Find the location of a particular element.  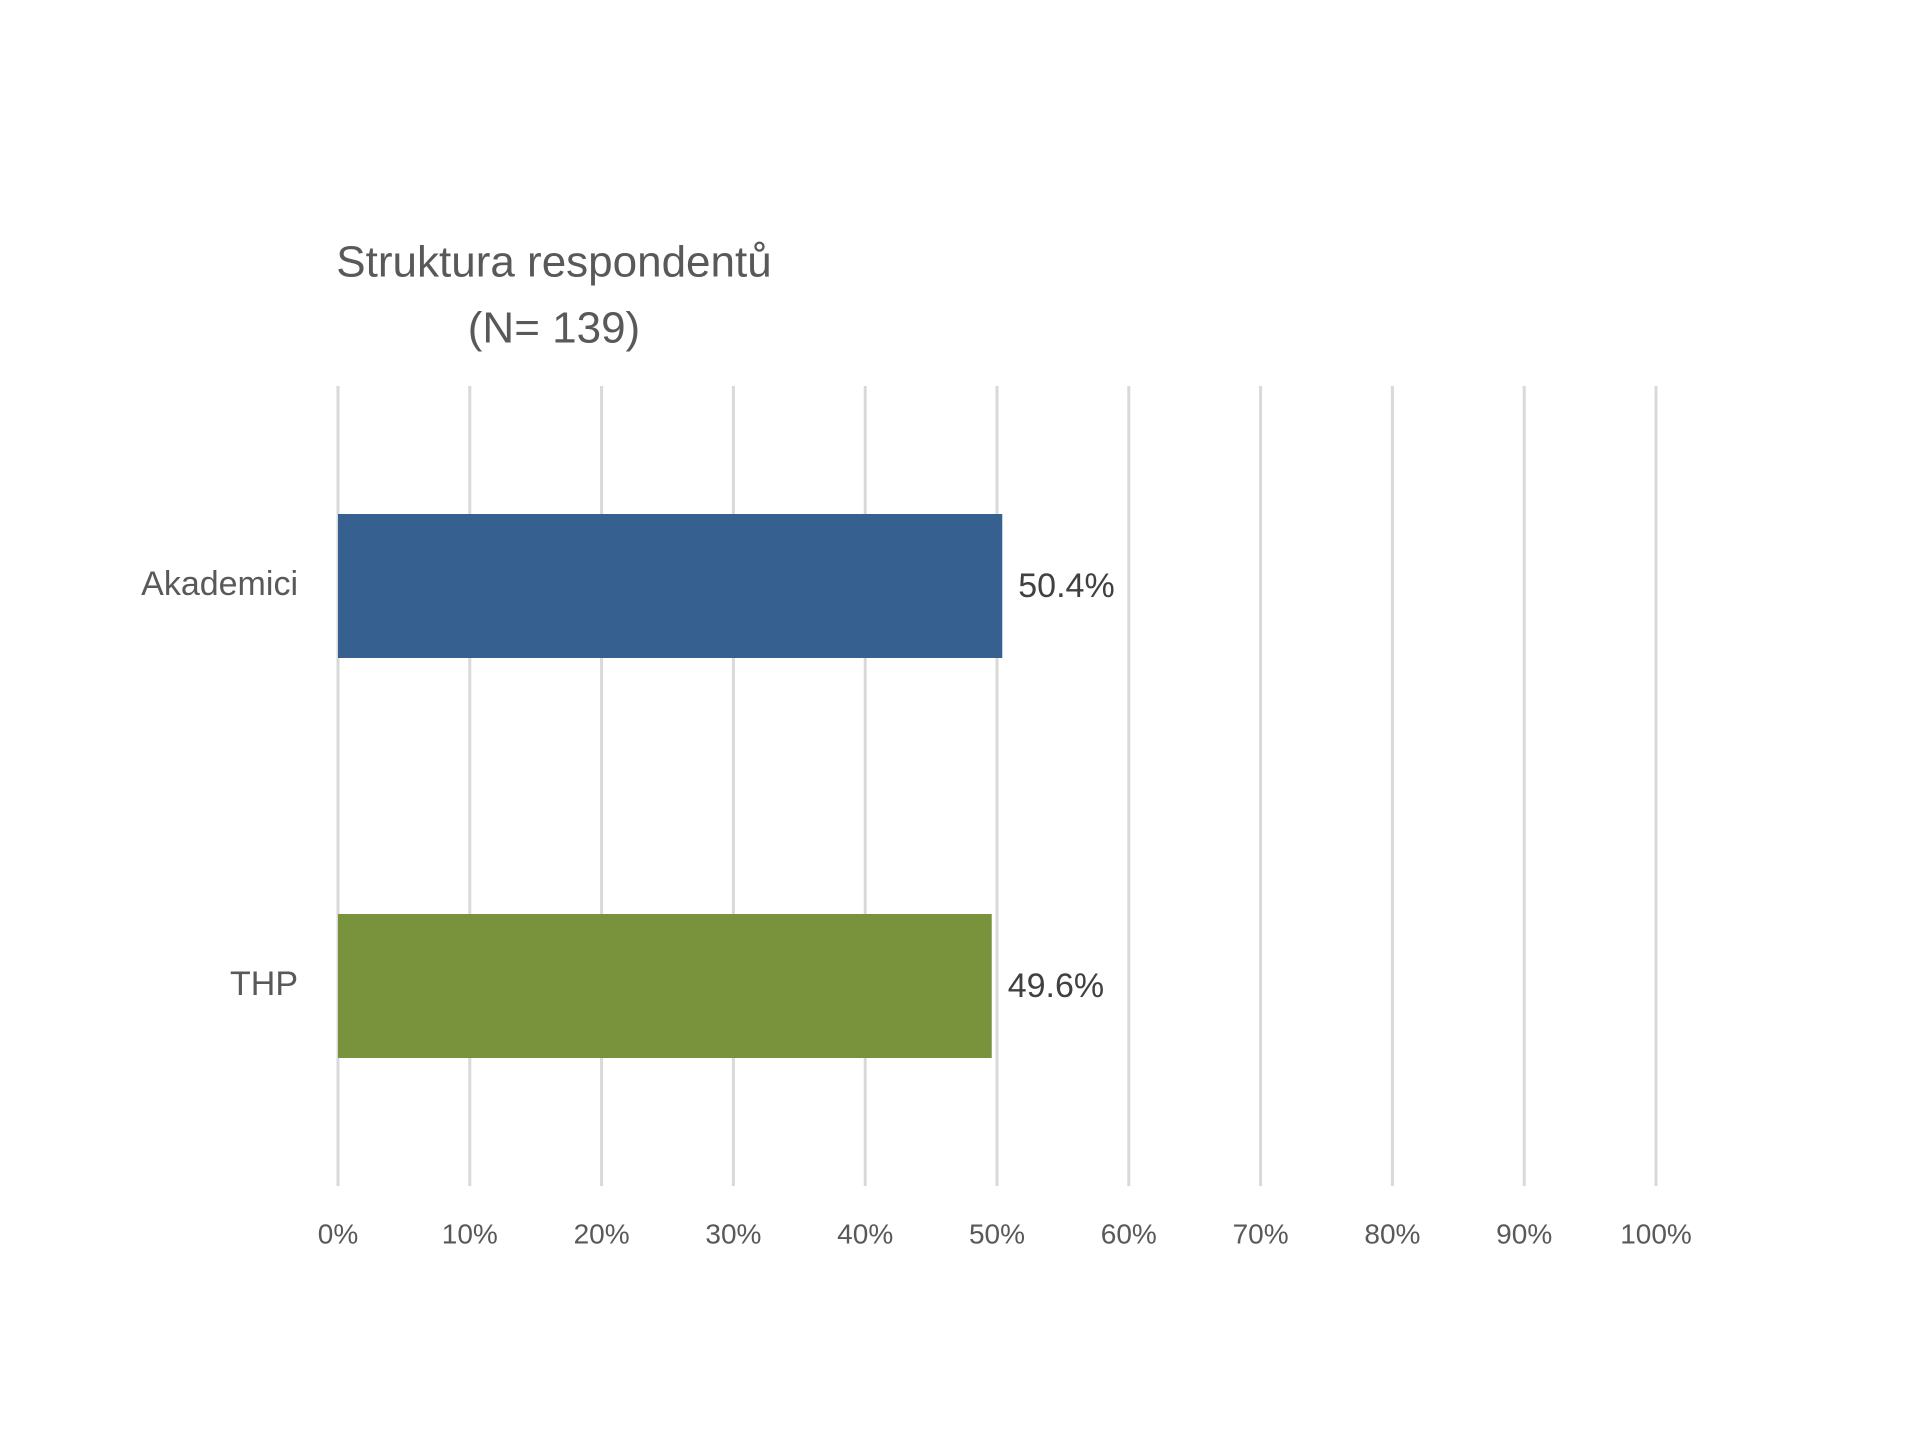

x-tick-label: 60% is located at coordinates (1129, 1233).